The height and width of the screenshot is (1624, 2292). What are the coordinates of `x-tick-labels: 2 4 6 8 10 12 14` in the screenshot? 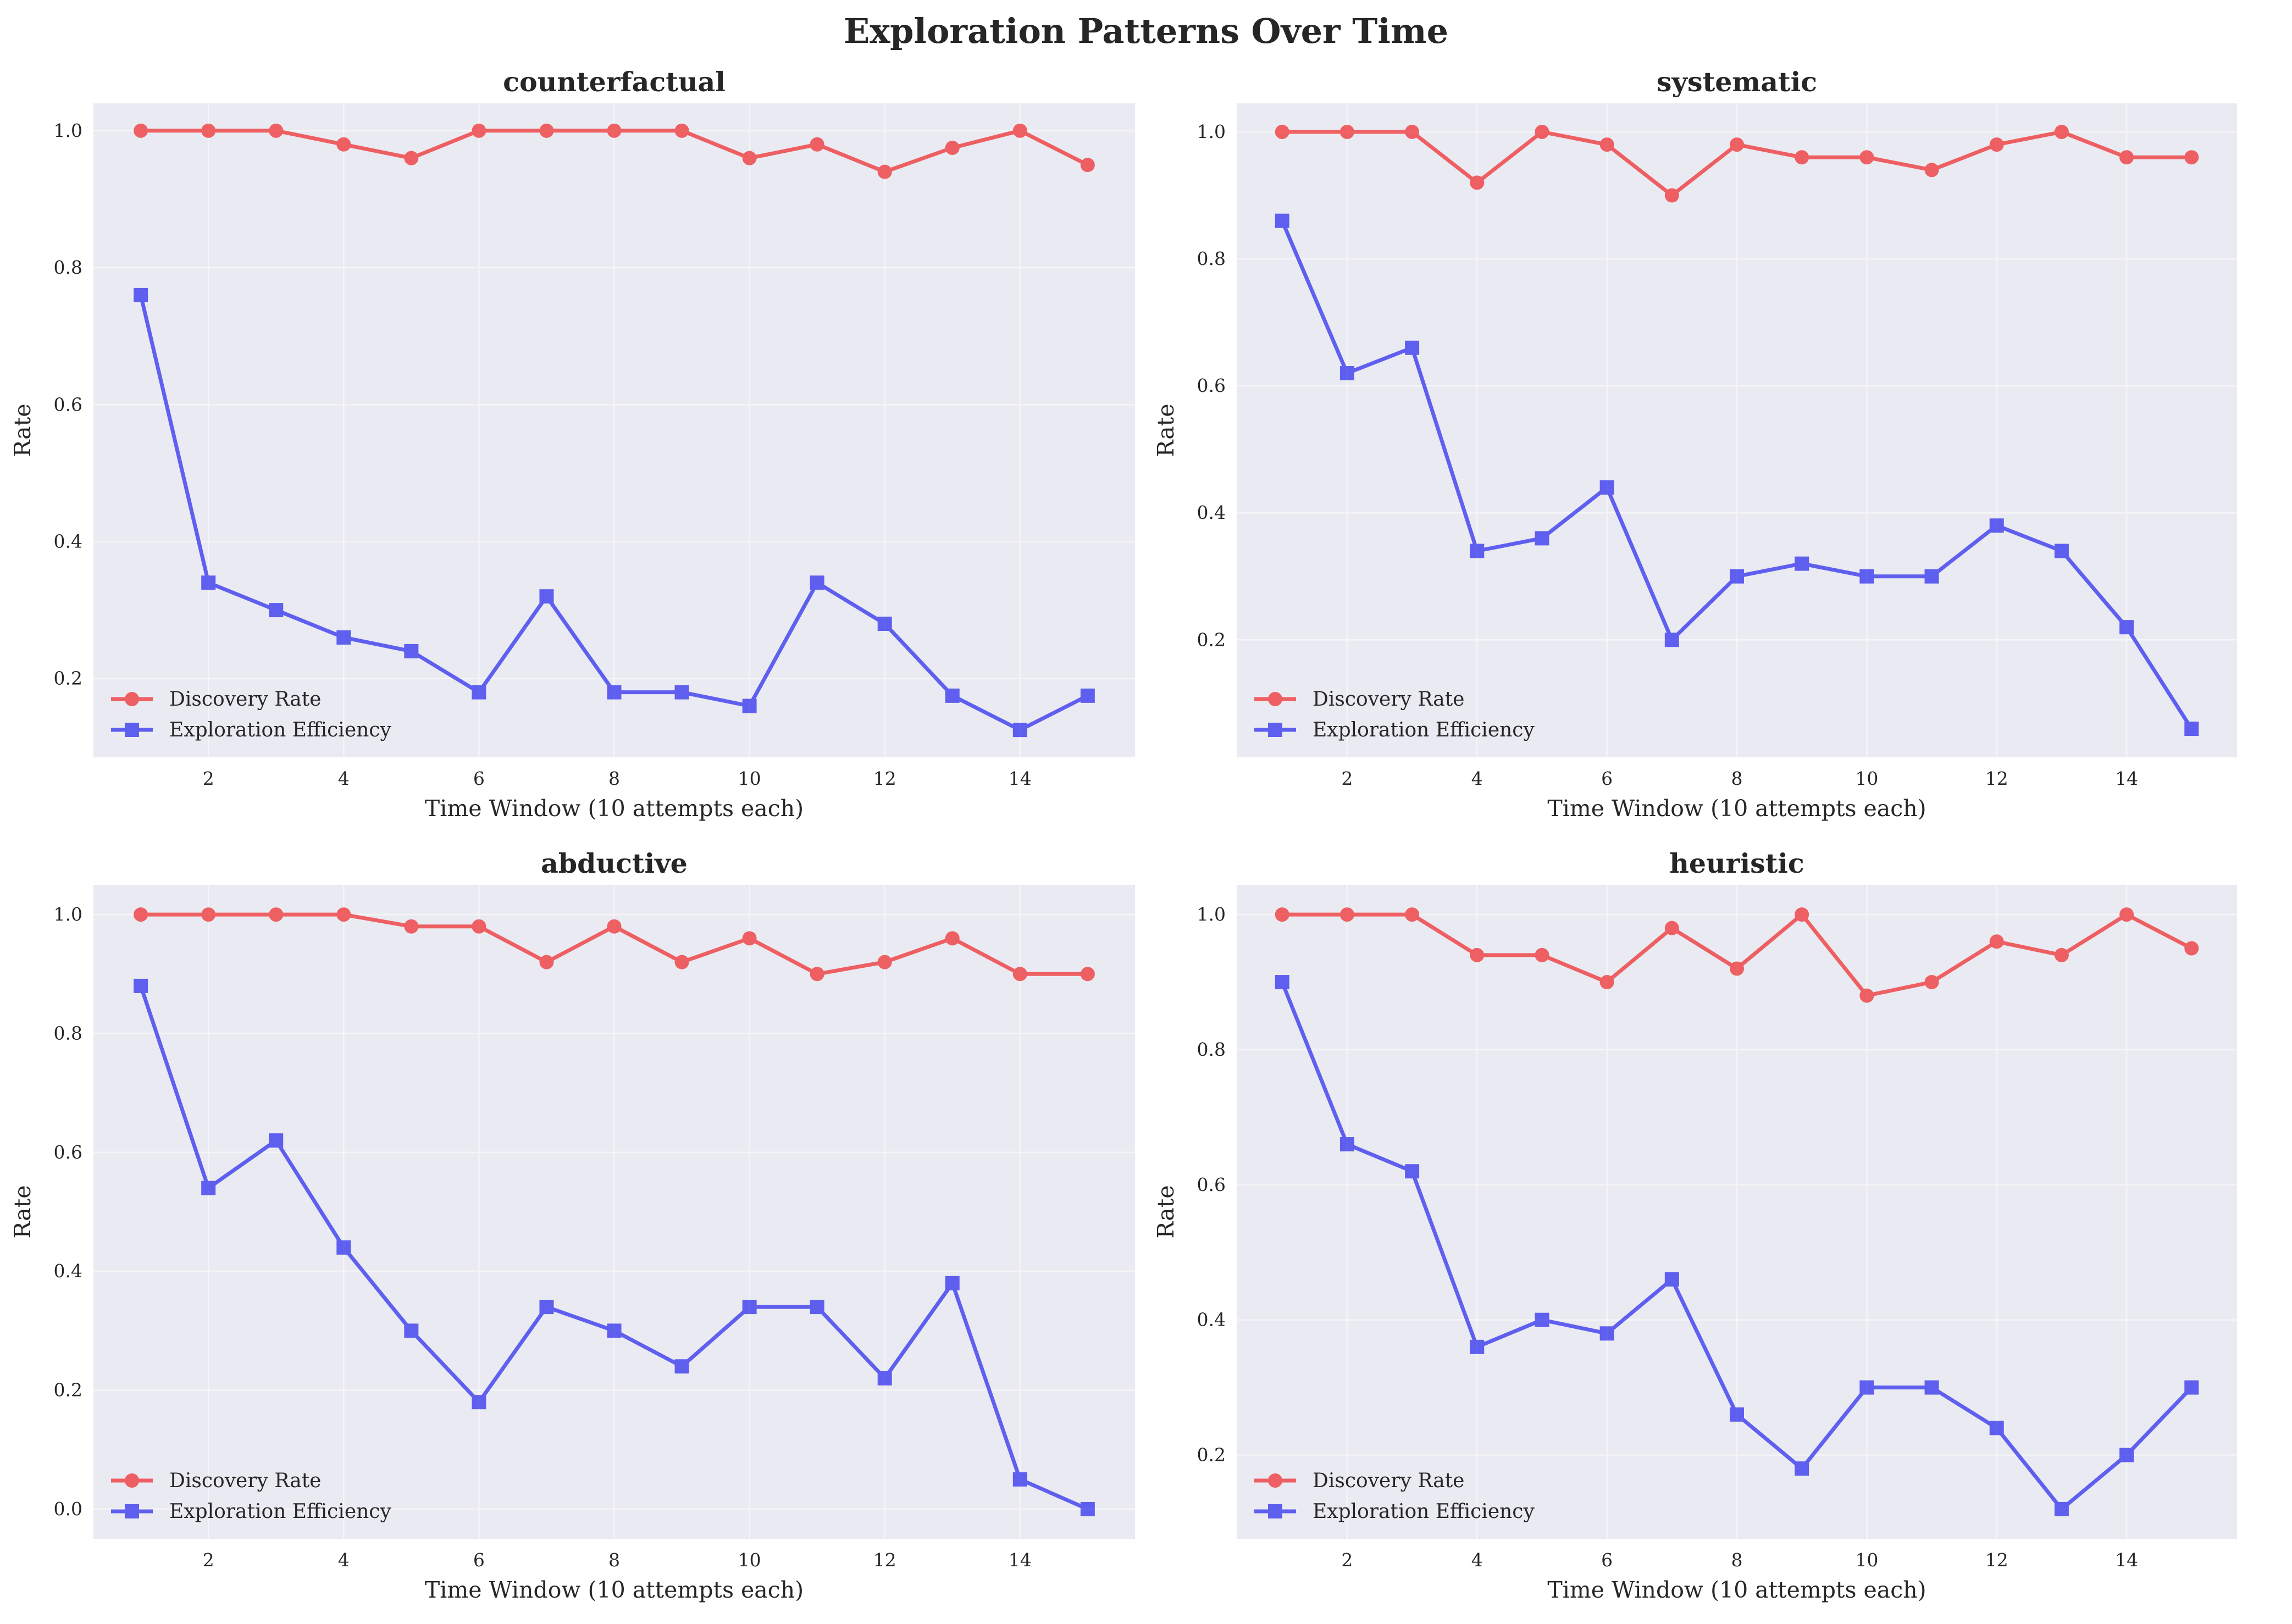 It's located at (1739, 778).